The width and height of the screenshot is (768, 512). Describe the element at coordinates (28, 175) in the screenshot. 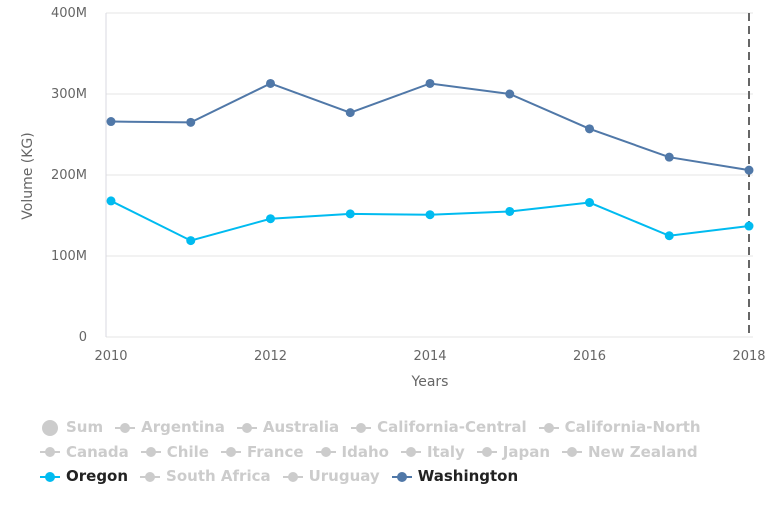

I see `y-axis-title: Volume (KG)` at that location.